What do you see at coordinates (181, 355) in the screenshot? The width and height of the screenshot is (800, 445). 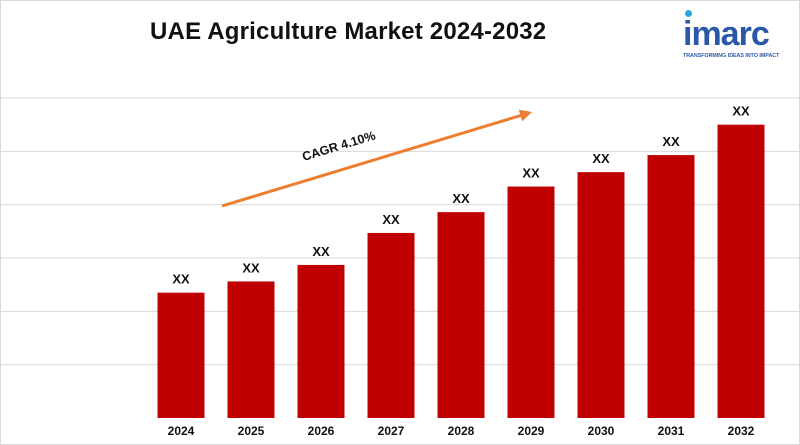 I see `bar-2024` at bounding box center [181, 355].